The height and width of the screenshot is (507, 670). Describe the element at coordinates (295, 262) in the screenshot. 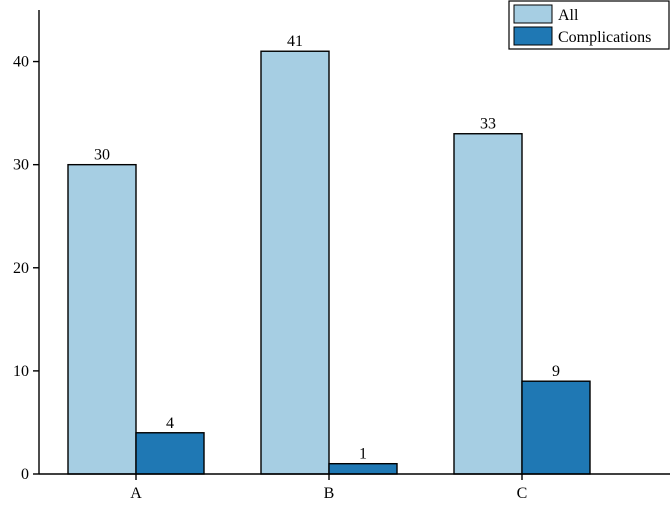

I see `bar-all-b` at that location.